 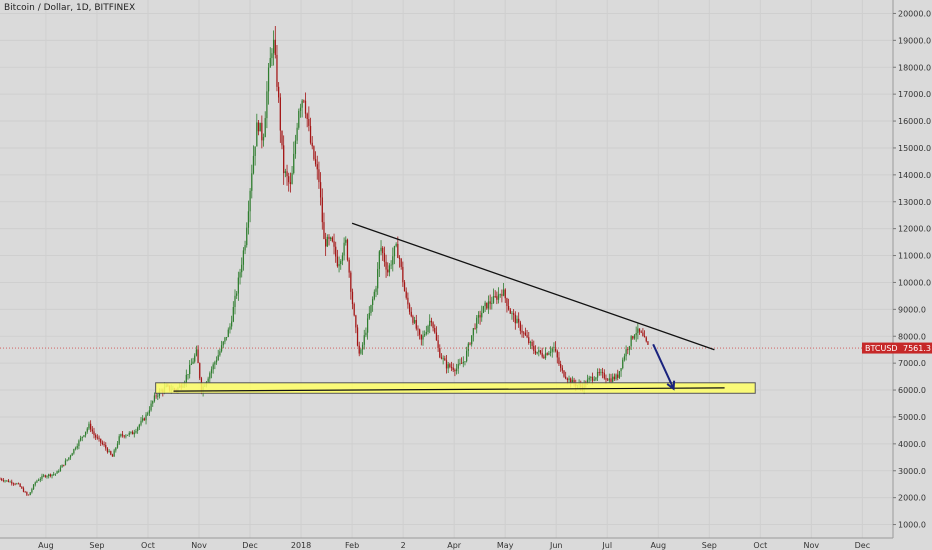 I want to click on y-tick-label: 4000.0, so click(x=912, y=444).